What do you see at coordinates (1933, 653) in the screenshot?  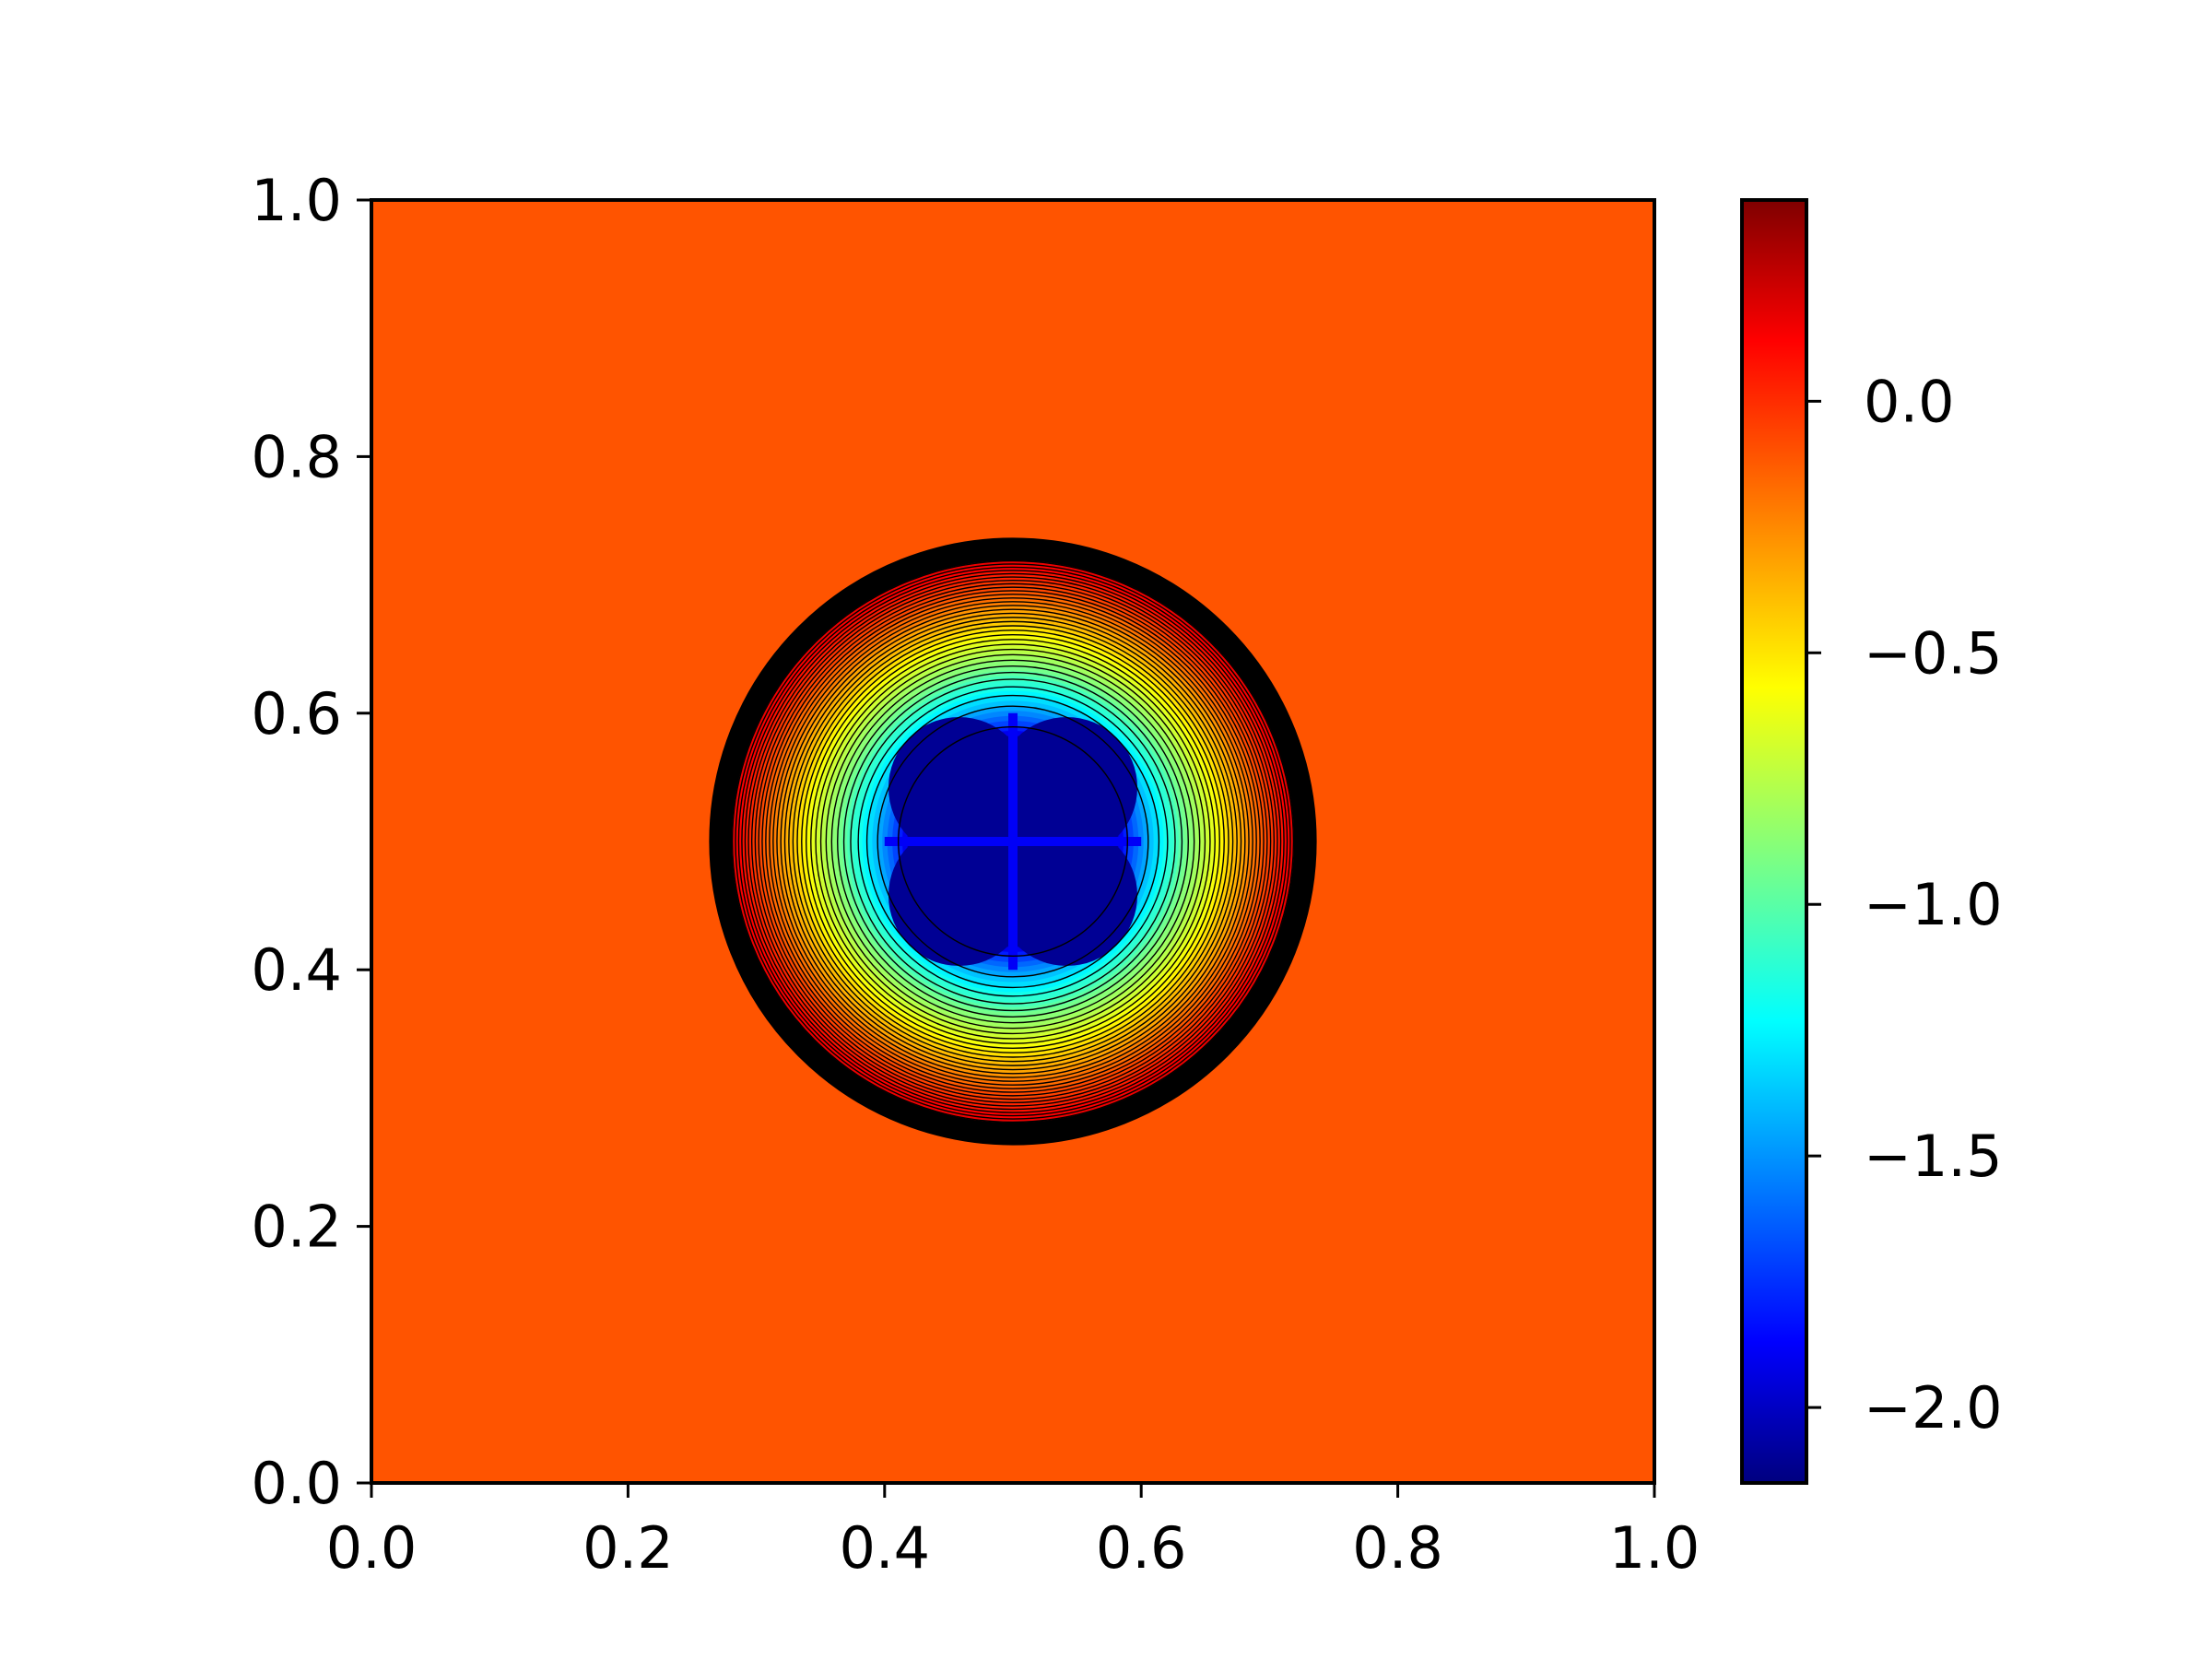 I see `colorbar-tick-label: −0.5` at bounding box center [1933, 653].